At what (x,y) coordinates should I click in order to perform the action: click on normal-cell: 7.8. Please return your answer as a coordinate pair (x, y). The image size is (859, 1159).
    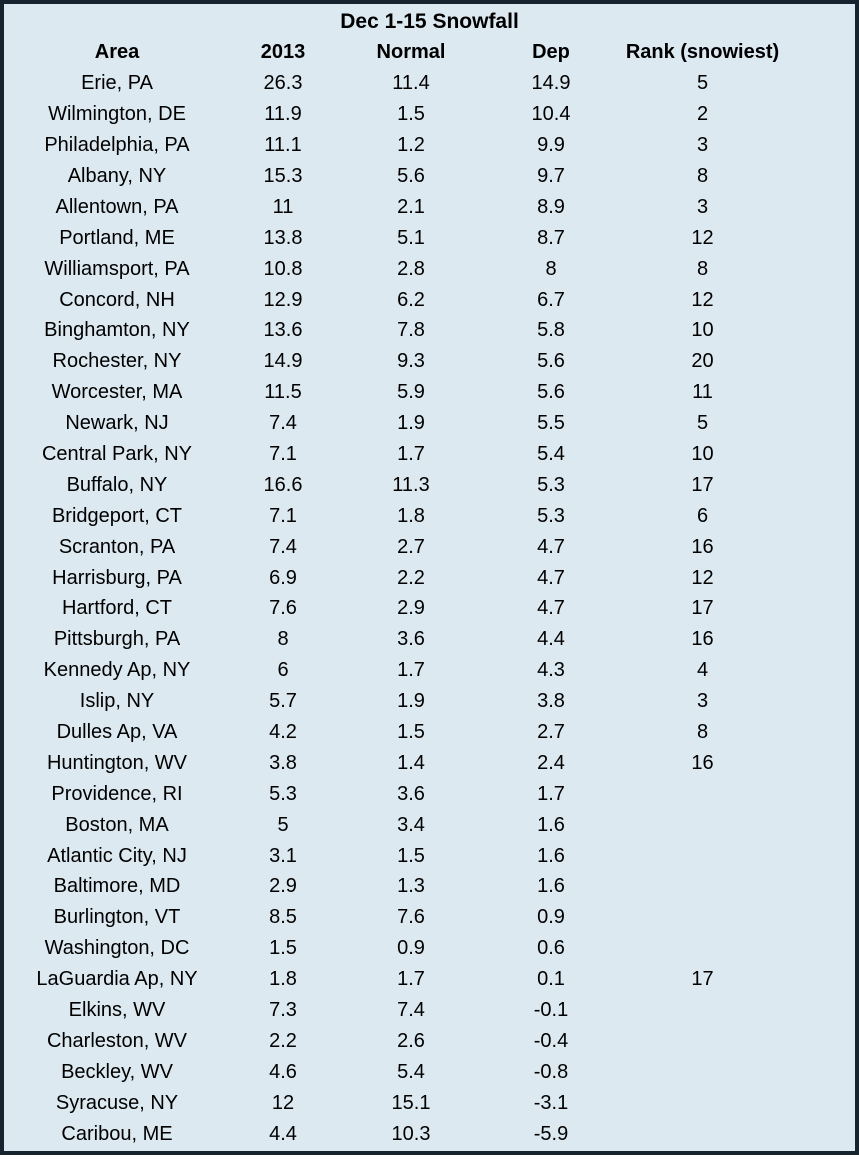
    Looking at the image, I should click on (411, 330).